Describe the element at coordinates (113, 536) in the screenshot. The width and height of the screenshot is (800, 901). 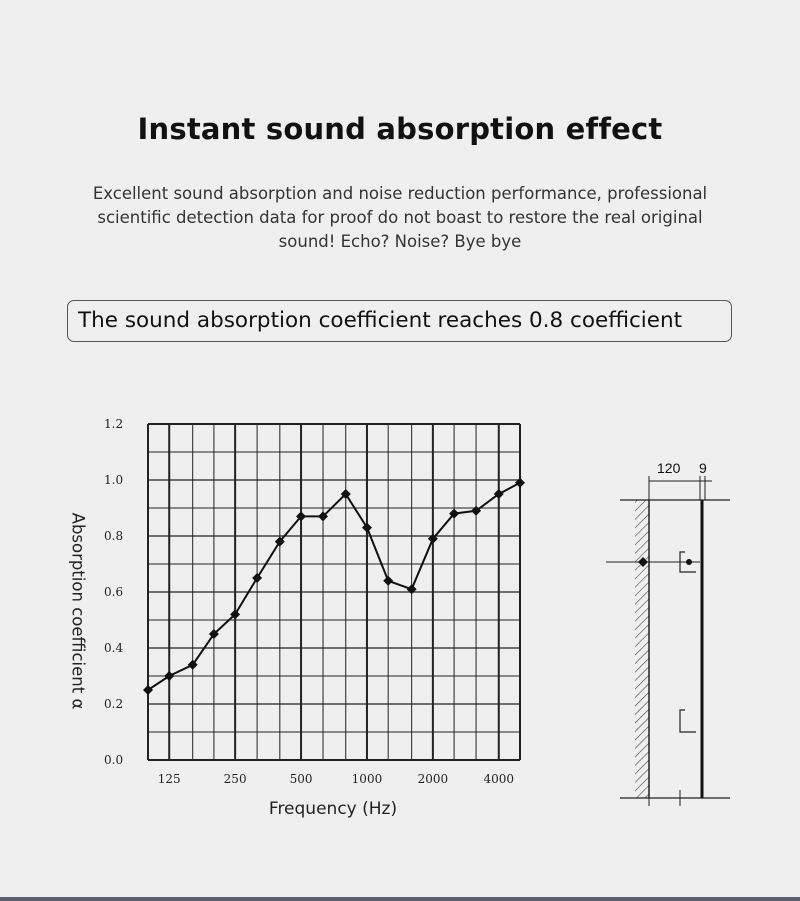
I see `y-tick-label: 0.8` at that location.